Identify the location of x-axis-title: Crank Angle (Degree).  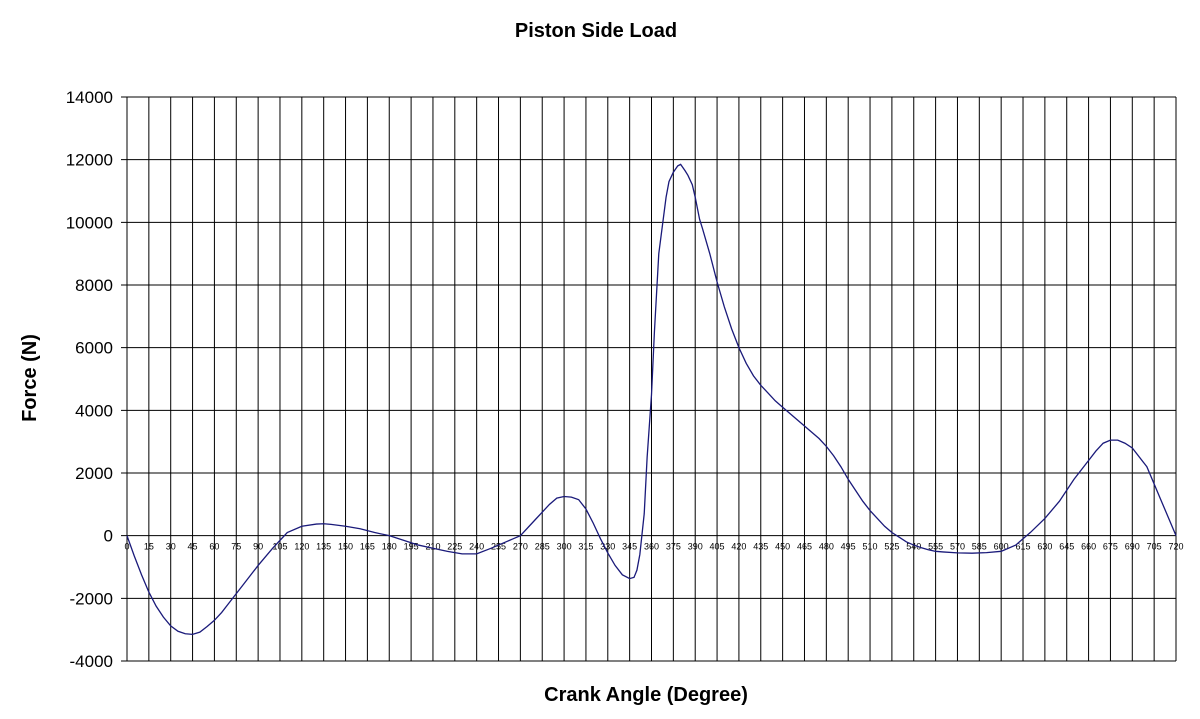
(646, 695).